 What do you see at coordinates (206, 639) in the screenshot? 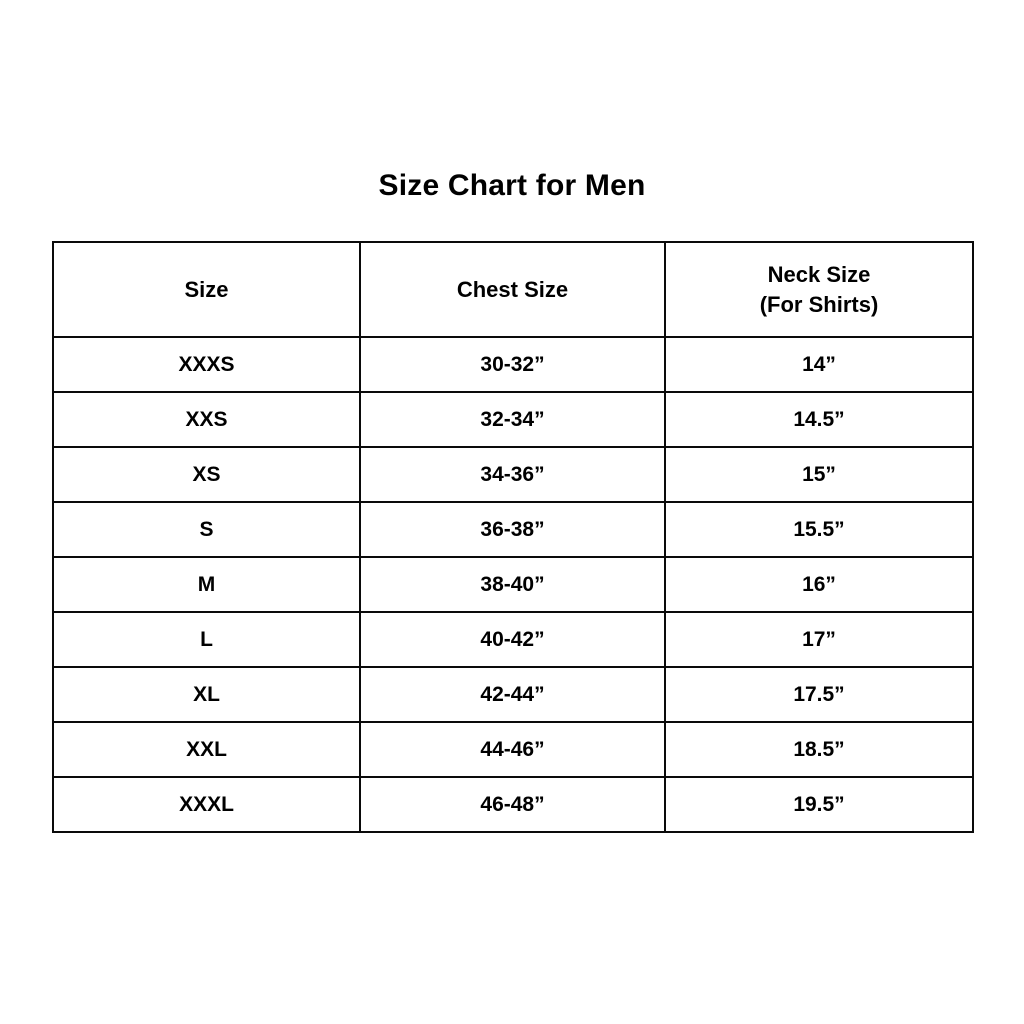
I see `cell-size: L` at bounding box center [206, 639].